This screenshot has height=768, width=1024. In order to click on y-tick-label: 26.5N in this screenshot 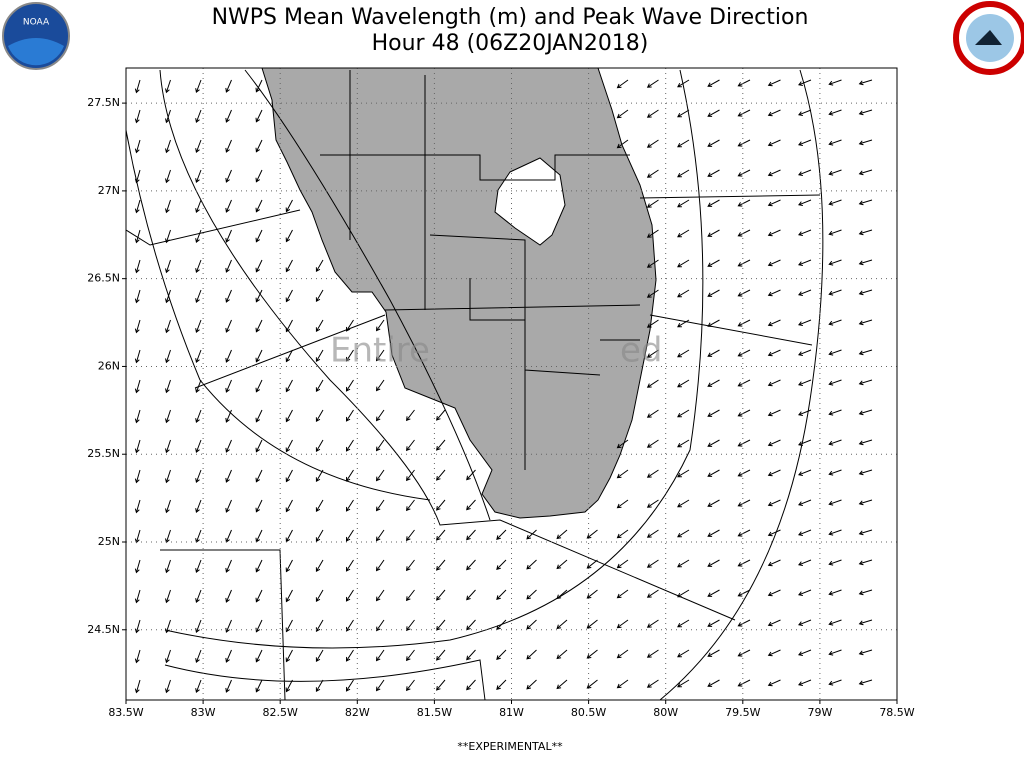, I will do `click(103, 278)`.